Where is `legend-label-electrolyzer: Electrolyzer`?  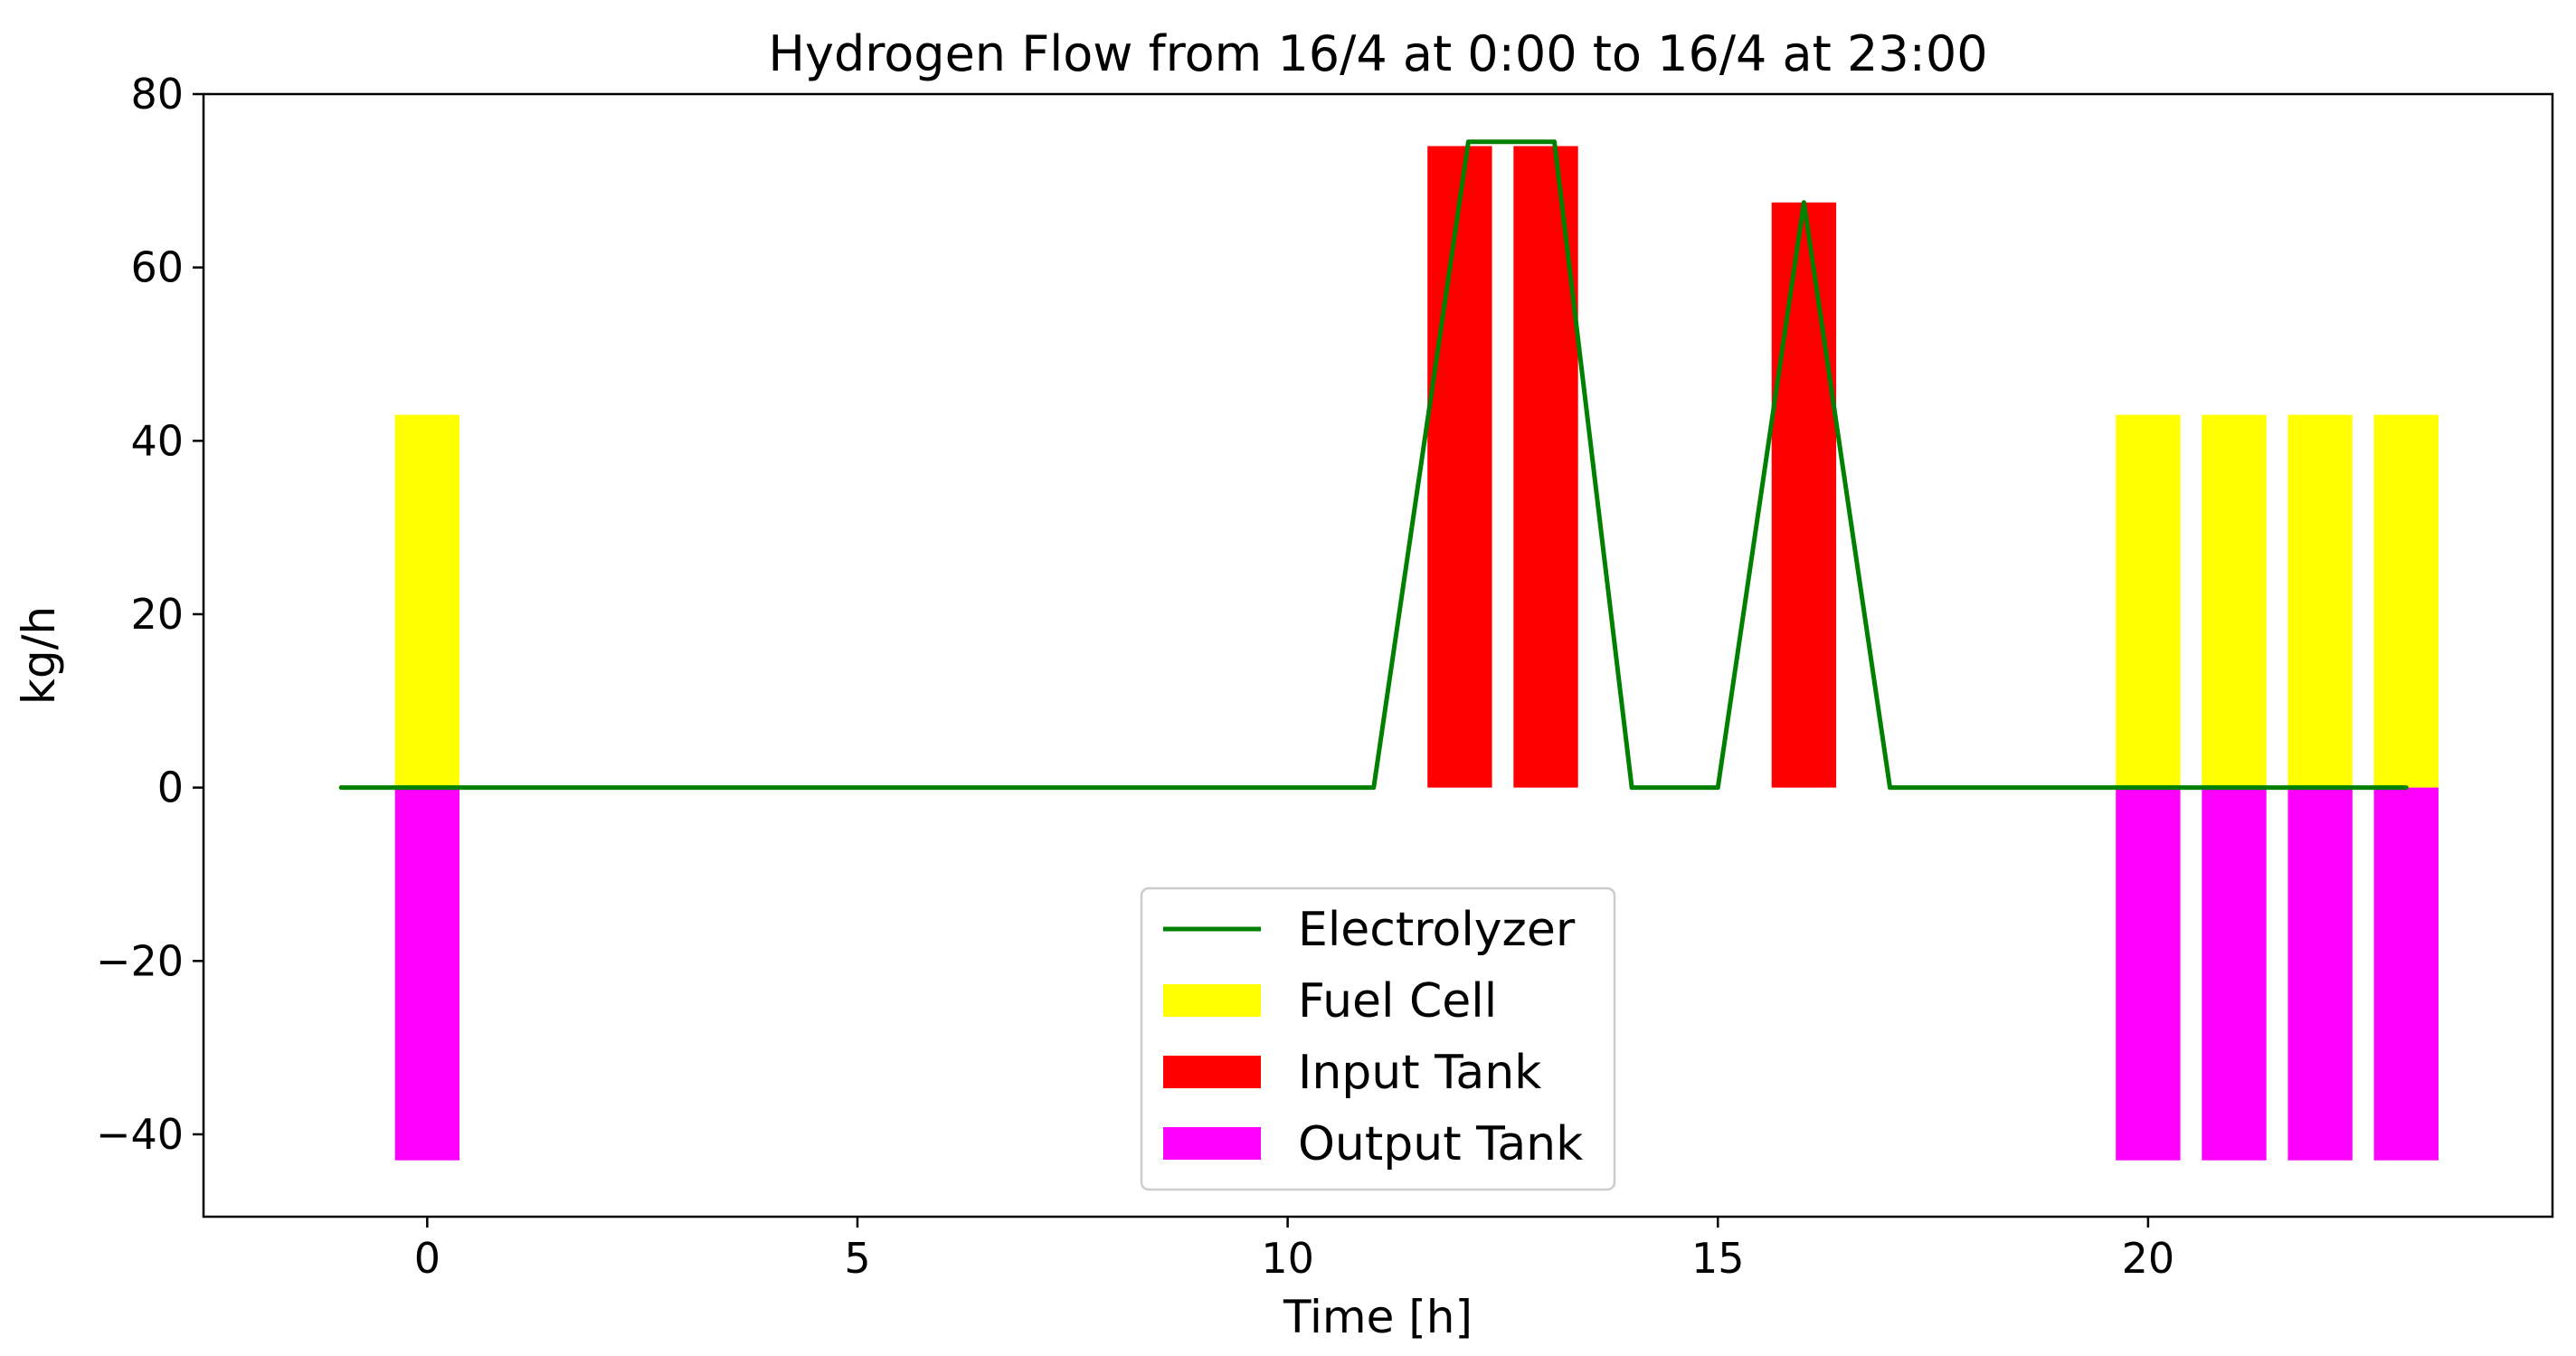 legend-label-electrolyzer: Electrolyzer is located at coordinates (1437, 930).